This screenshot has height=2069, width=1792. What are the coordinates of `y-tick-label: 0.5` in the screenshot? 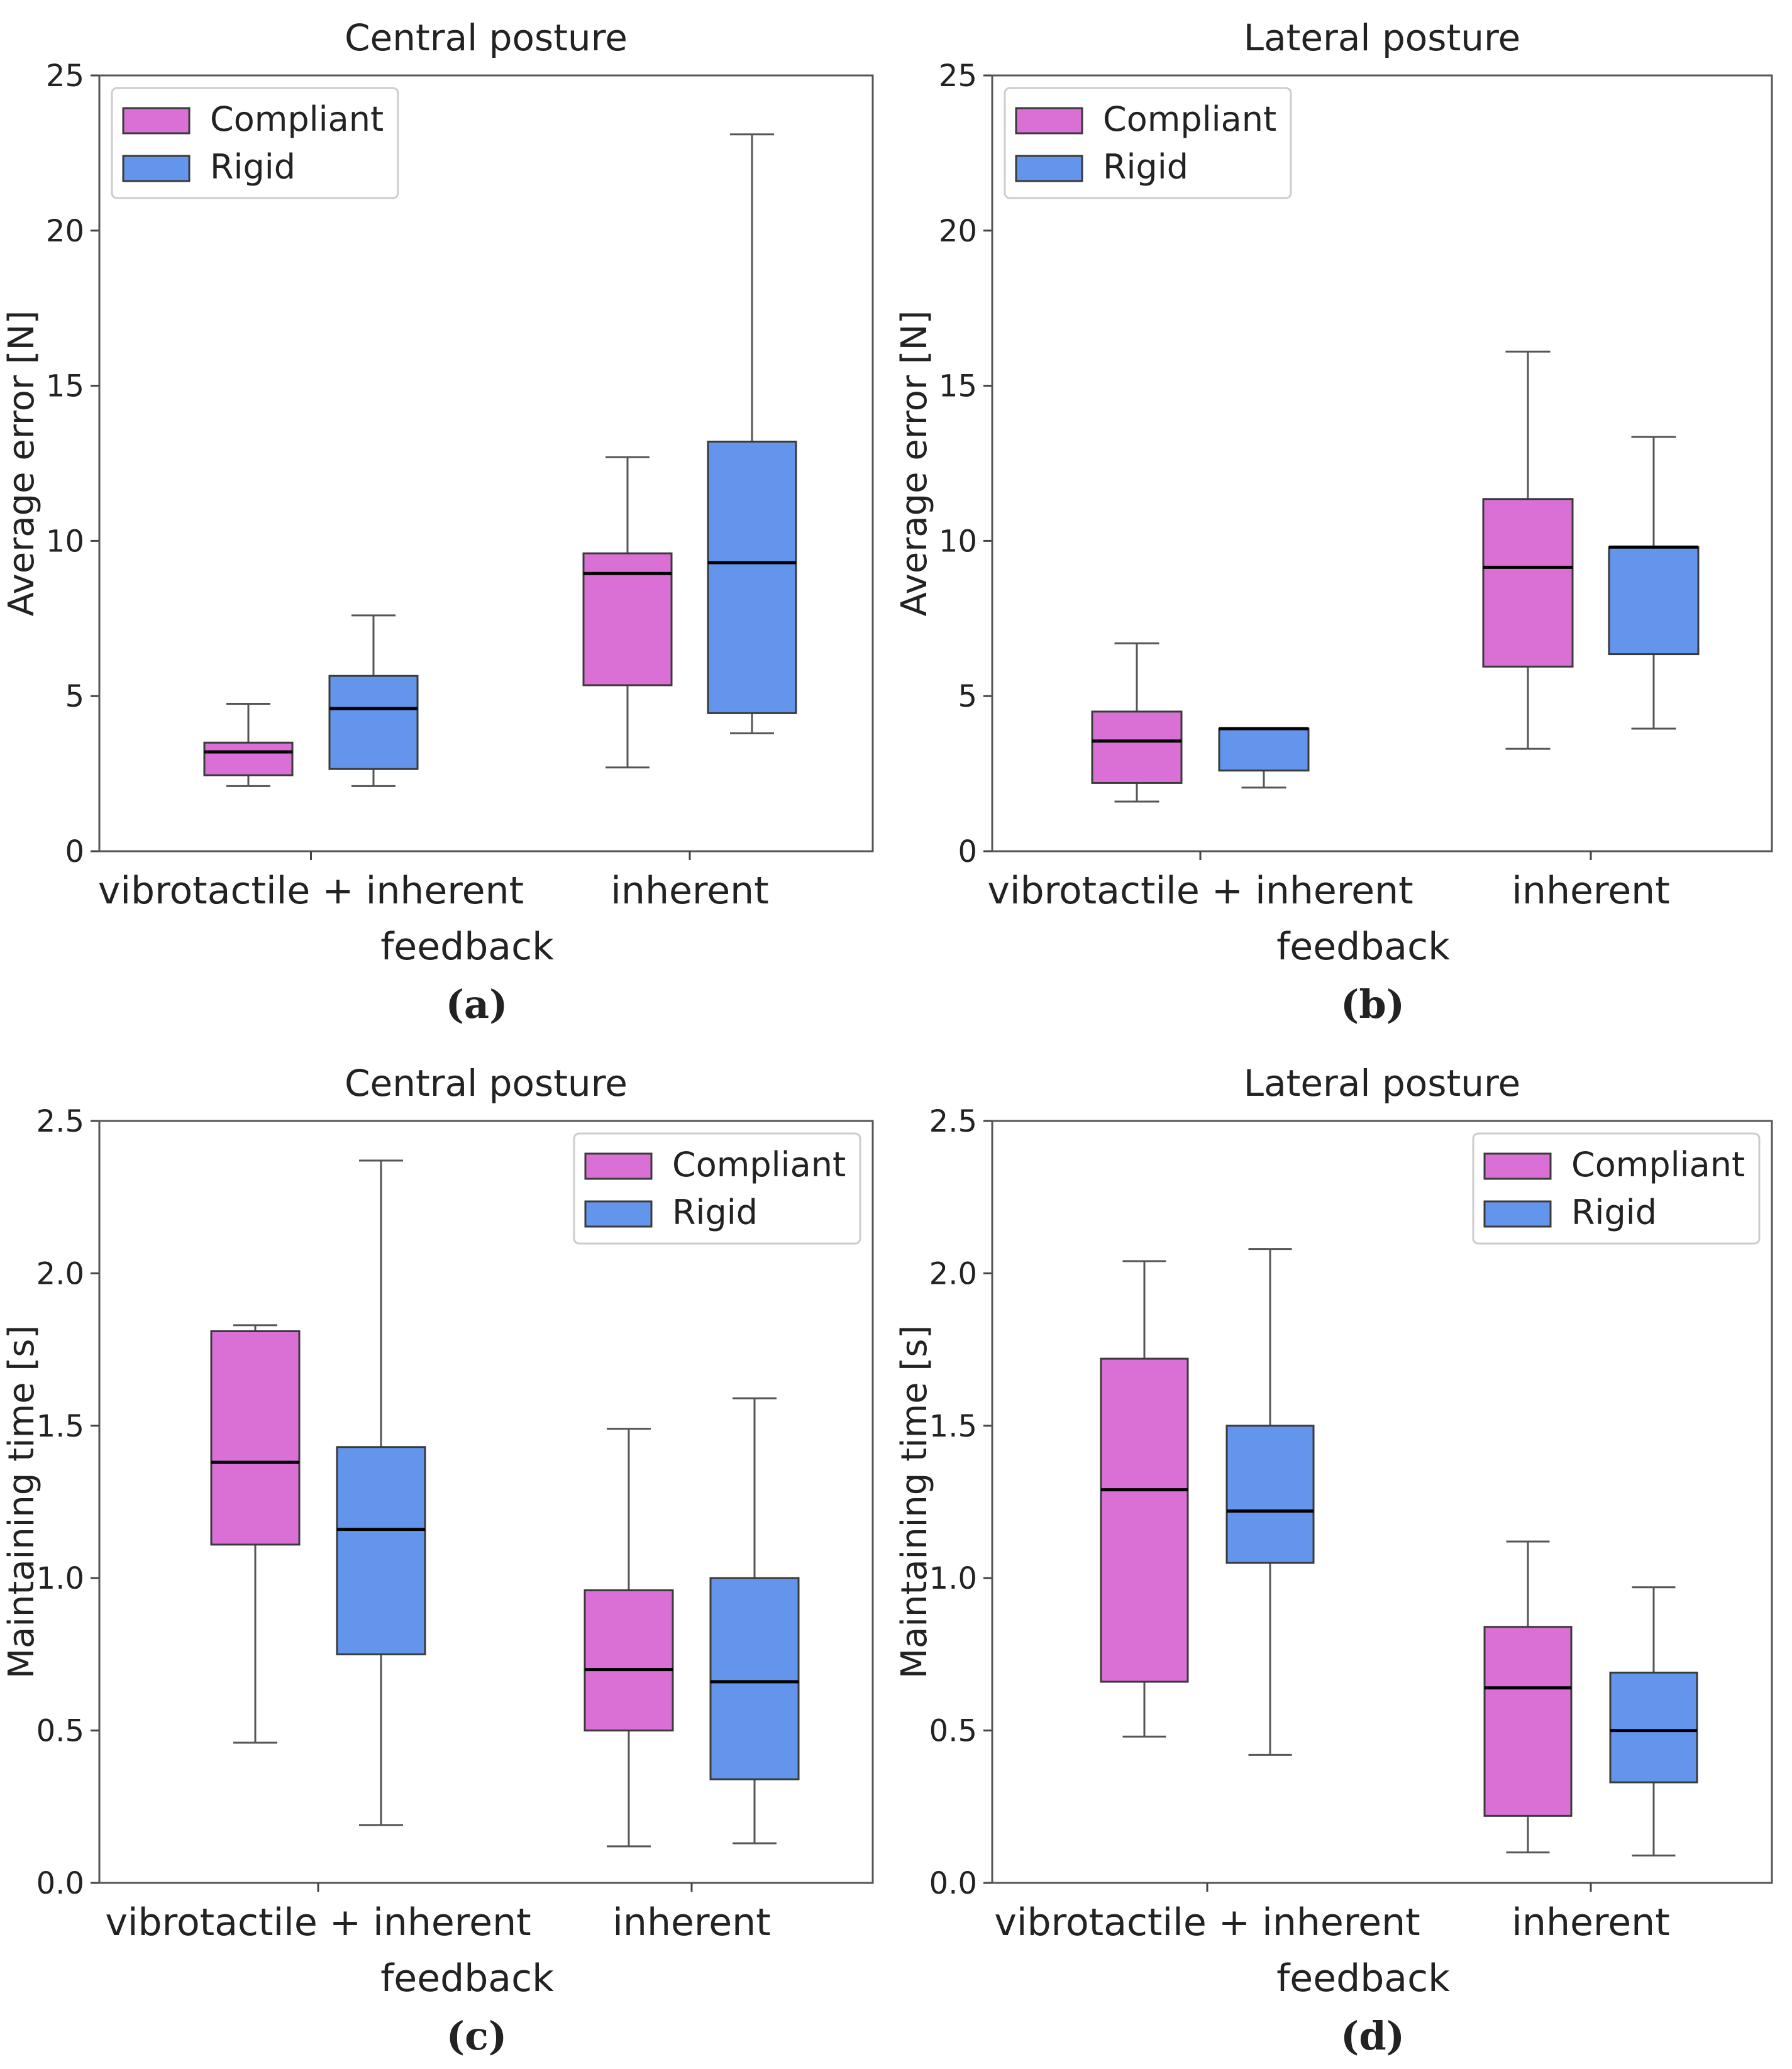 It's located at (60, 1731).